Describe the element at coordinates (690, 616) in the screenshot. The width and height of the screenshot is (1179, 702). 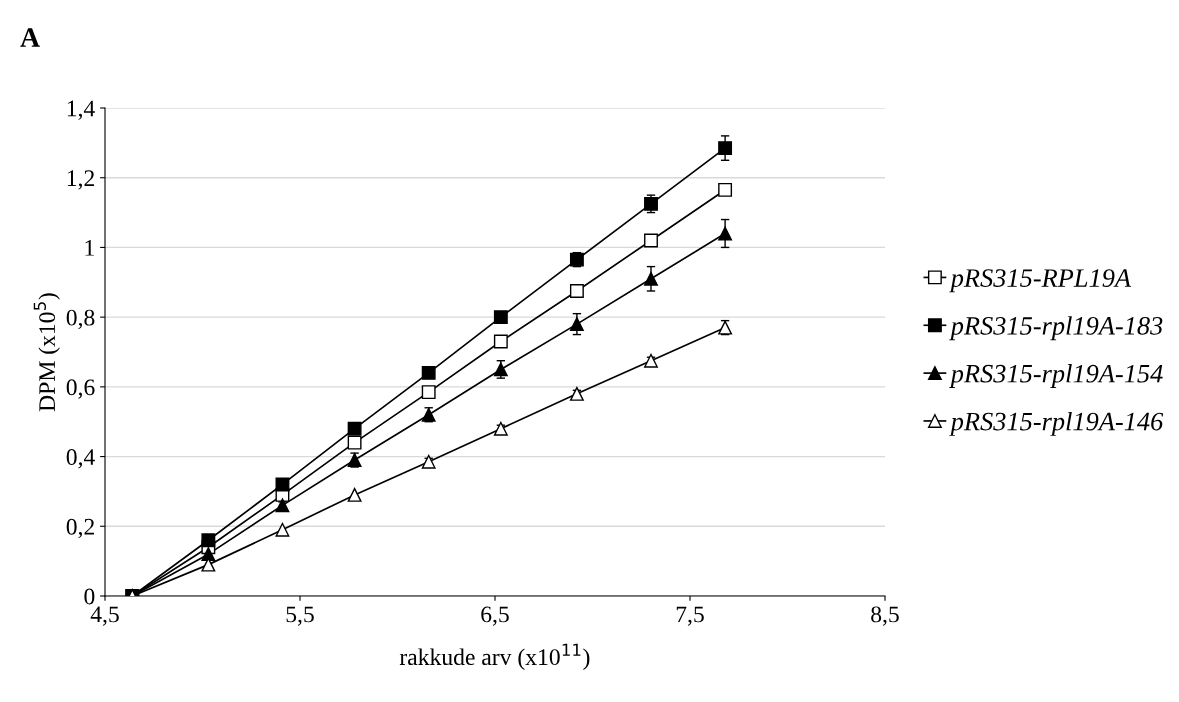
I see `x-tick-label: 7,5` at that location.